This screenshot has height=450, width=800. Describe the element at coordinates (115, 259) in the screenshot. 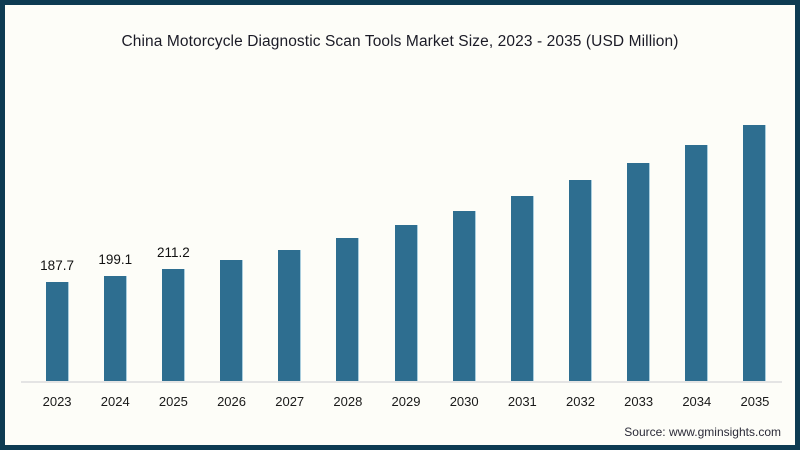

I see `bar-value-label: 199.1` at that location.